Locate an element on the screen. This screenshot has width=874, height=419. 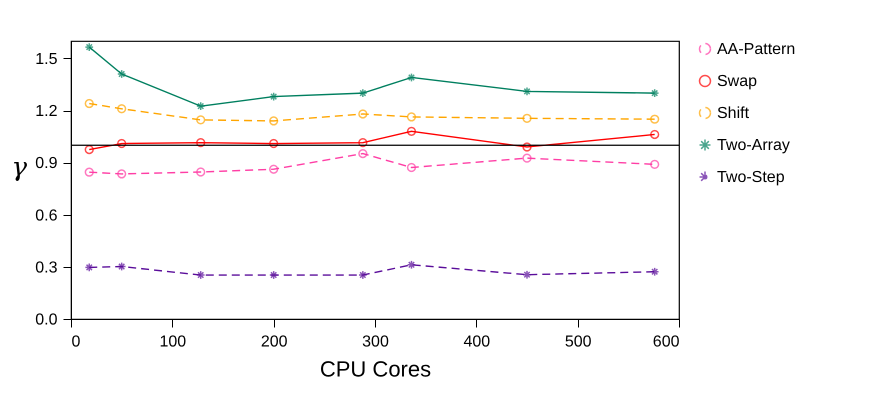
y-tick-label: 0.0 is located at coordinates (46, 320).